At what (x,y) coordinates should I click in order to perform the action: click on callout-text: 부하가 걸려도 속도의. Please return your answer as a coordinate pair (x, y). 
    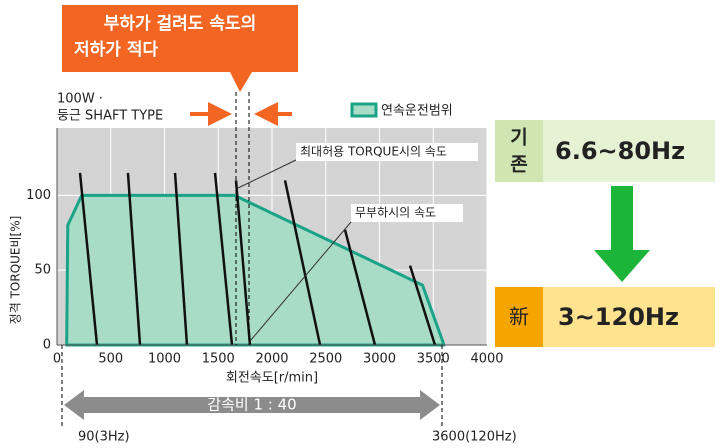
    Looking at the image, I should click on (180, 24).